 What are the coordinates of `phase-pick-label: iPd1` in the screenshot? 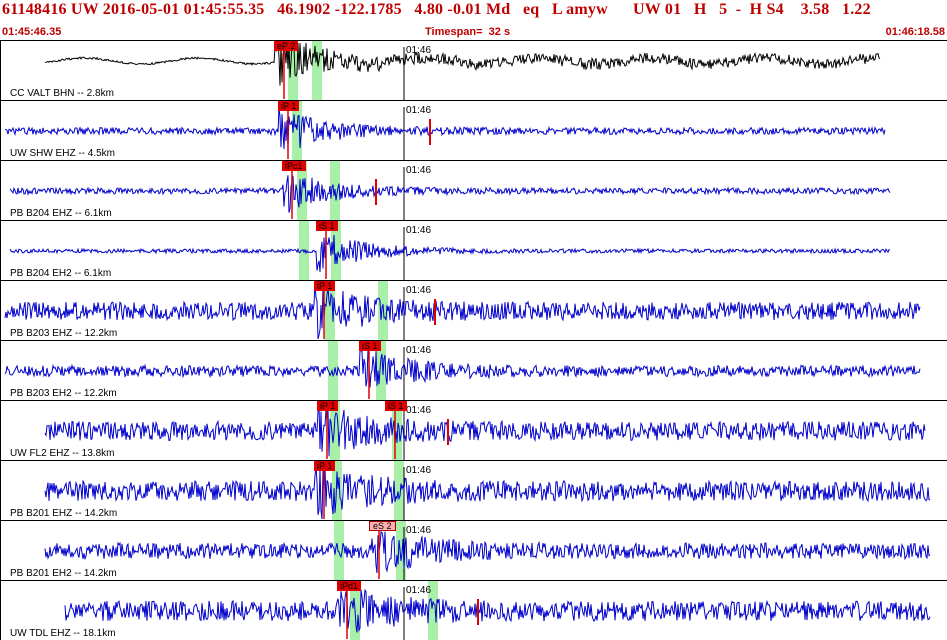 It's located at (349, 586).